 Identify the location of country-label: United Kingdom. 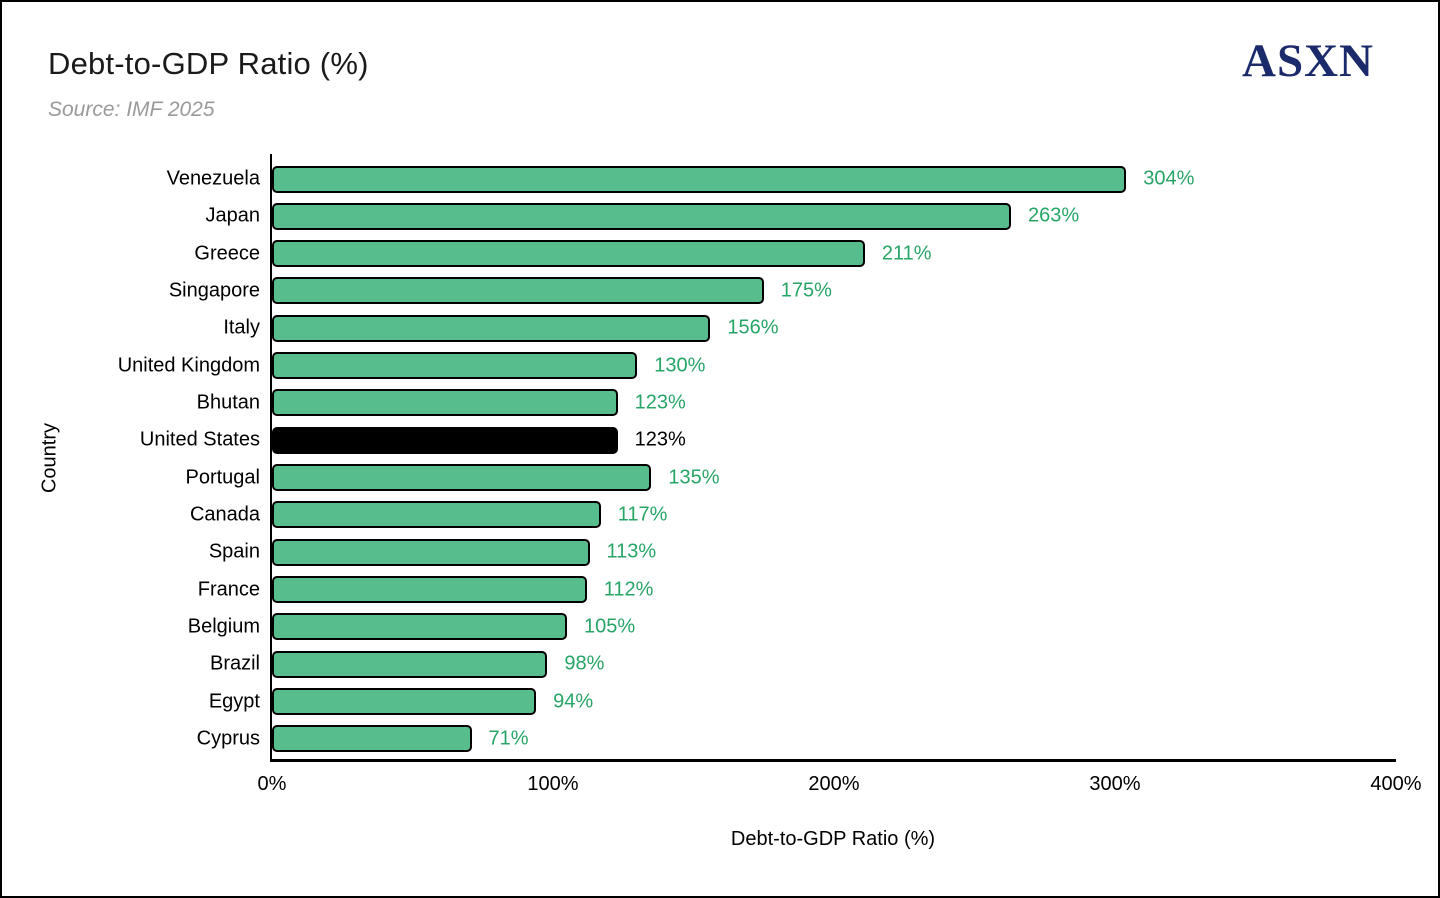
(188, 365).